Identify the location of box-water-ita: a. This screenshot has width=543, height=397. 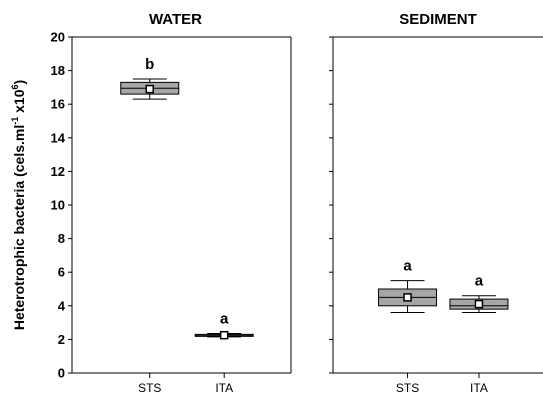
(224, 325).